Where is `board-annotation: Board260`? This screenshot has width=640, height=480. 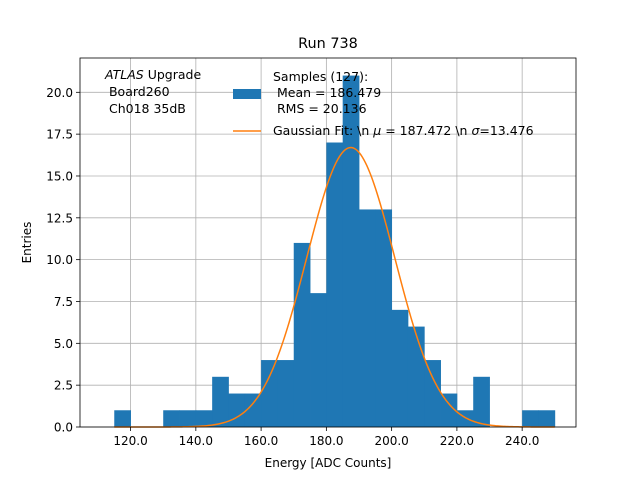 board-annotation: Board260 is located at coordinates (137, 91).